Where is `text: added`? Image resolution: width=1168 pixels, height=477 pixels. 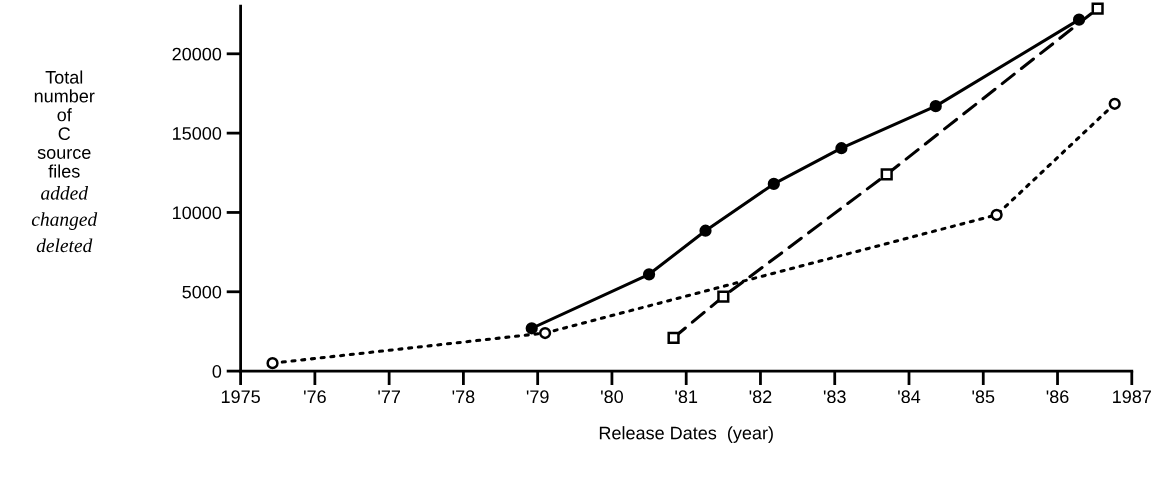 text: added is located at coordinates (65, 193).